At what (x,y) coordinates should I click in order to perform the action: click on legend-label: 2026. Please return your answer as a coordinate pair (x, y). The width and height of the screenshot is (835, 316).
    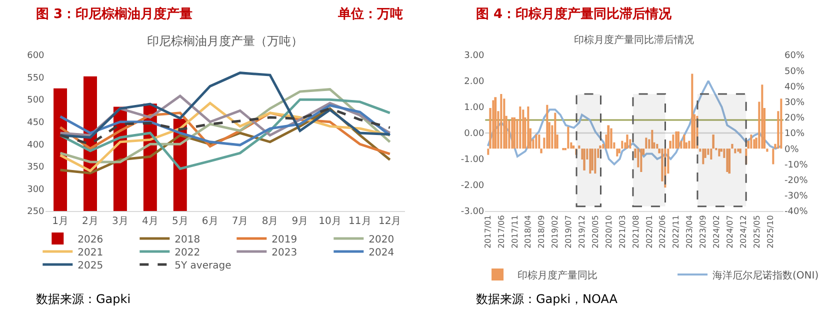
    Looking at the image, I should click on (91, 240).